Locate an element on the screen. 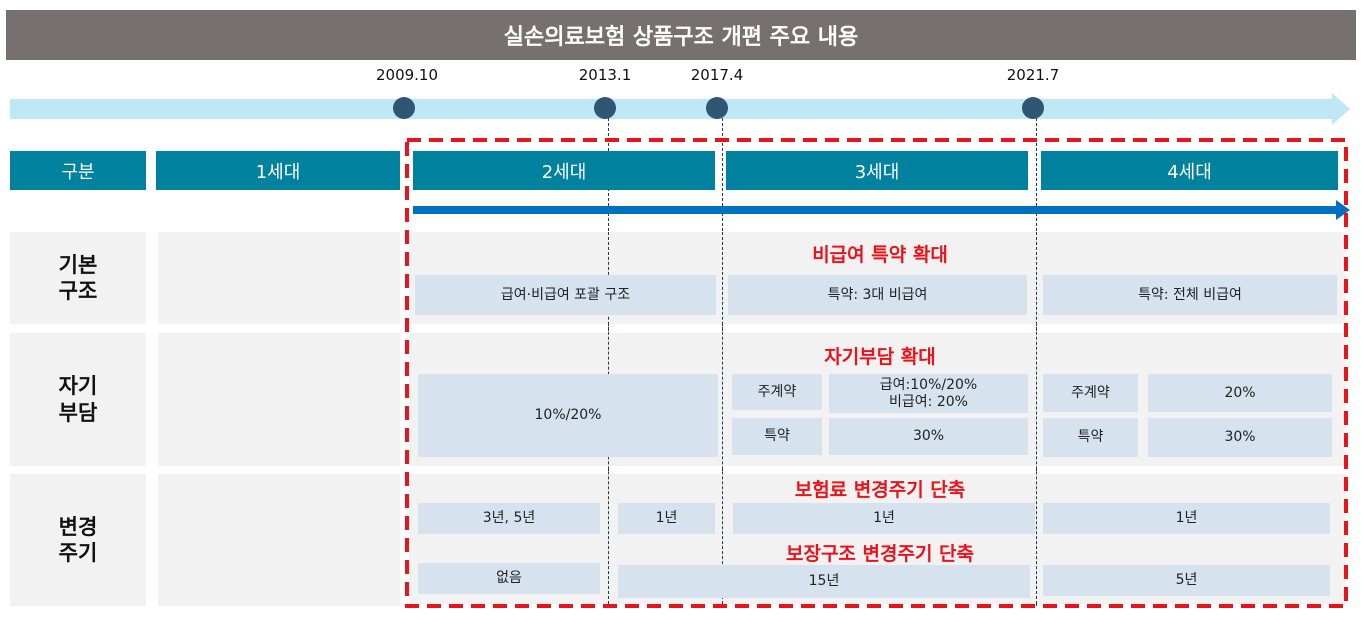 This screenshot has height=622, width=1362. headline-basic: 비급여 특약 확대 is located at coordinates (880, 254).